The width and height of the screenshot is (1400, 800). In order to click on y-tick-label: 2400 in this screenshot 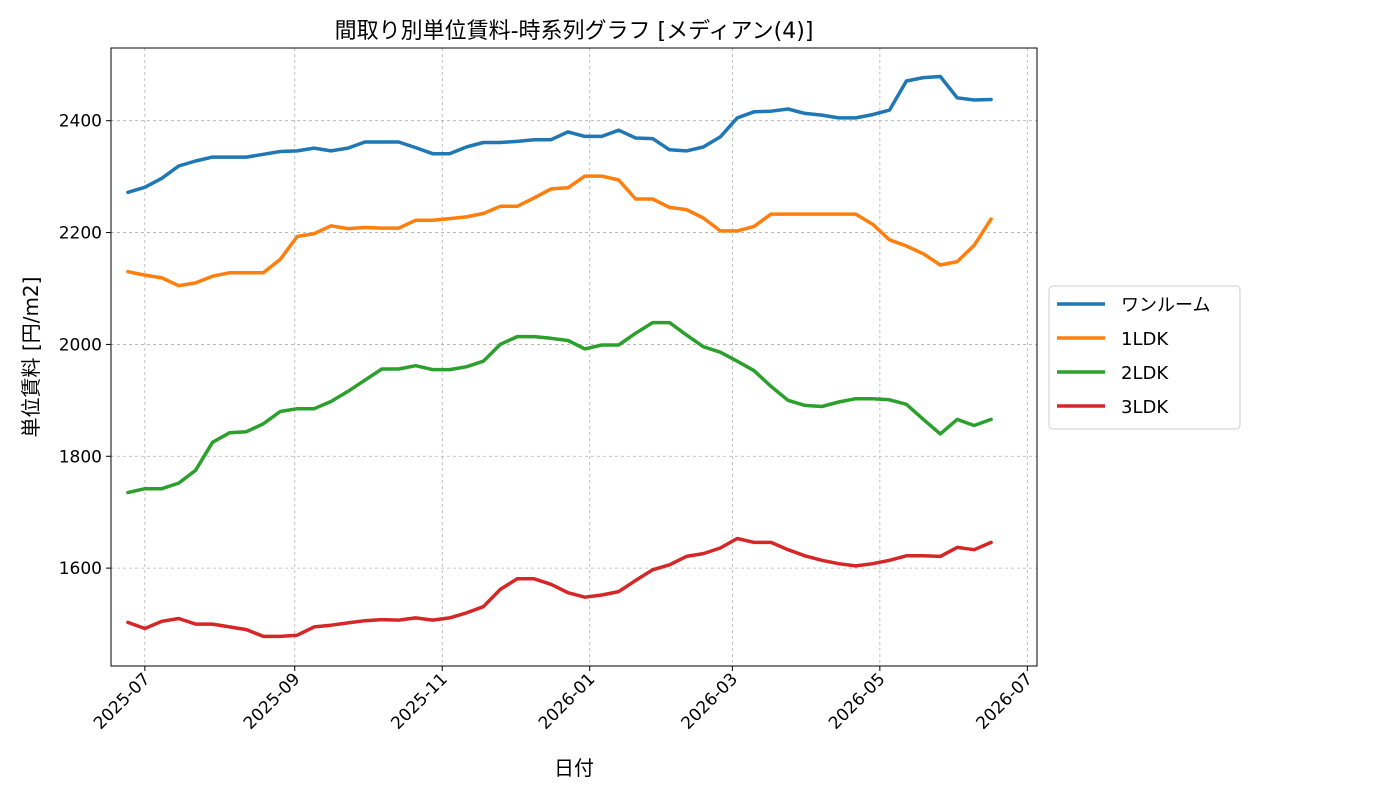, I will do `click(80, 122)`.